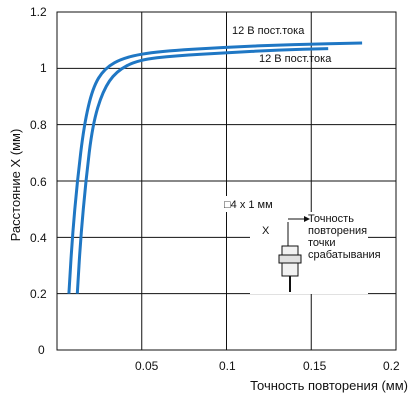 The image size is (408, 398). Describe the element at coordinates (321, 243) in the screenshot. I see `diagram-caption-line: точки` at that location.